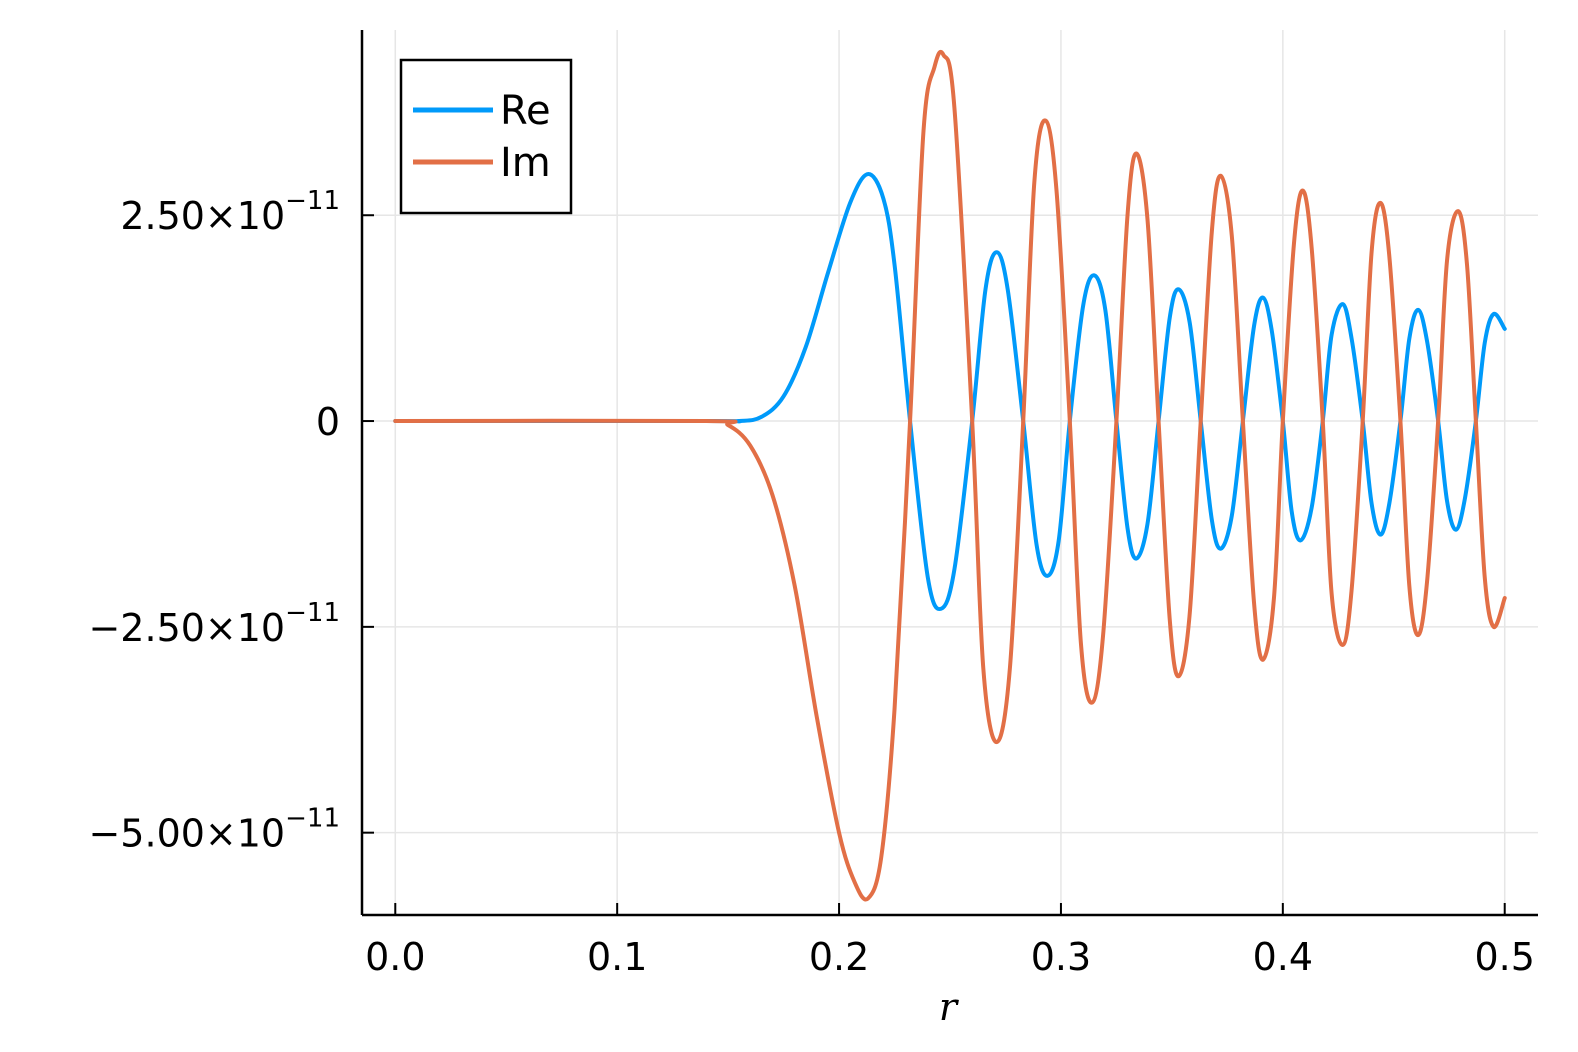 This screenshot has height=1052, width=1578. I want to click on y-tick-mantissa: 2.50×10, so click(202, 216).